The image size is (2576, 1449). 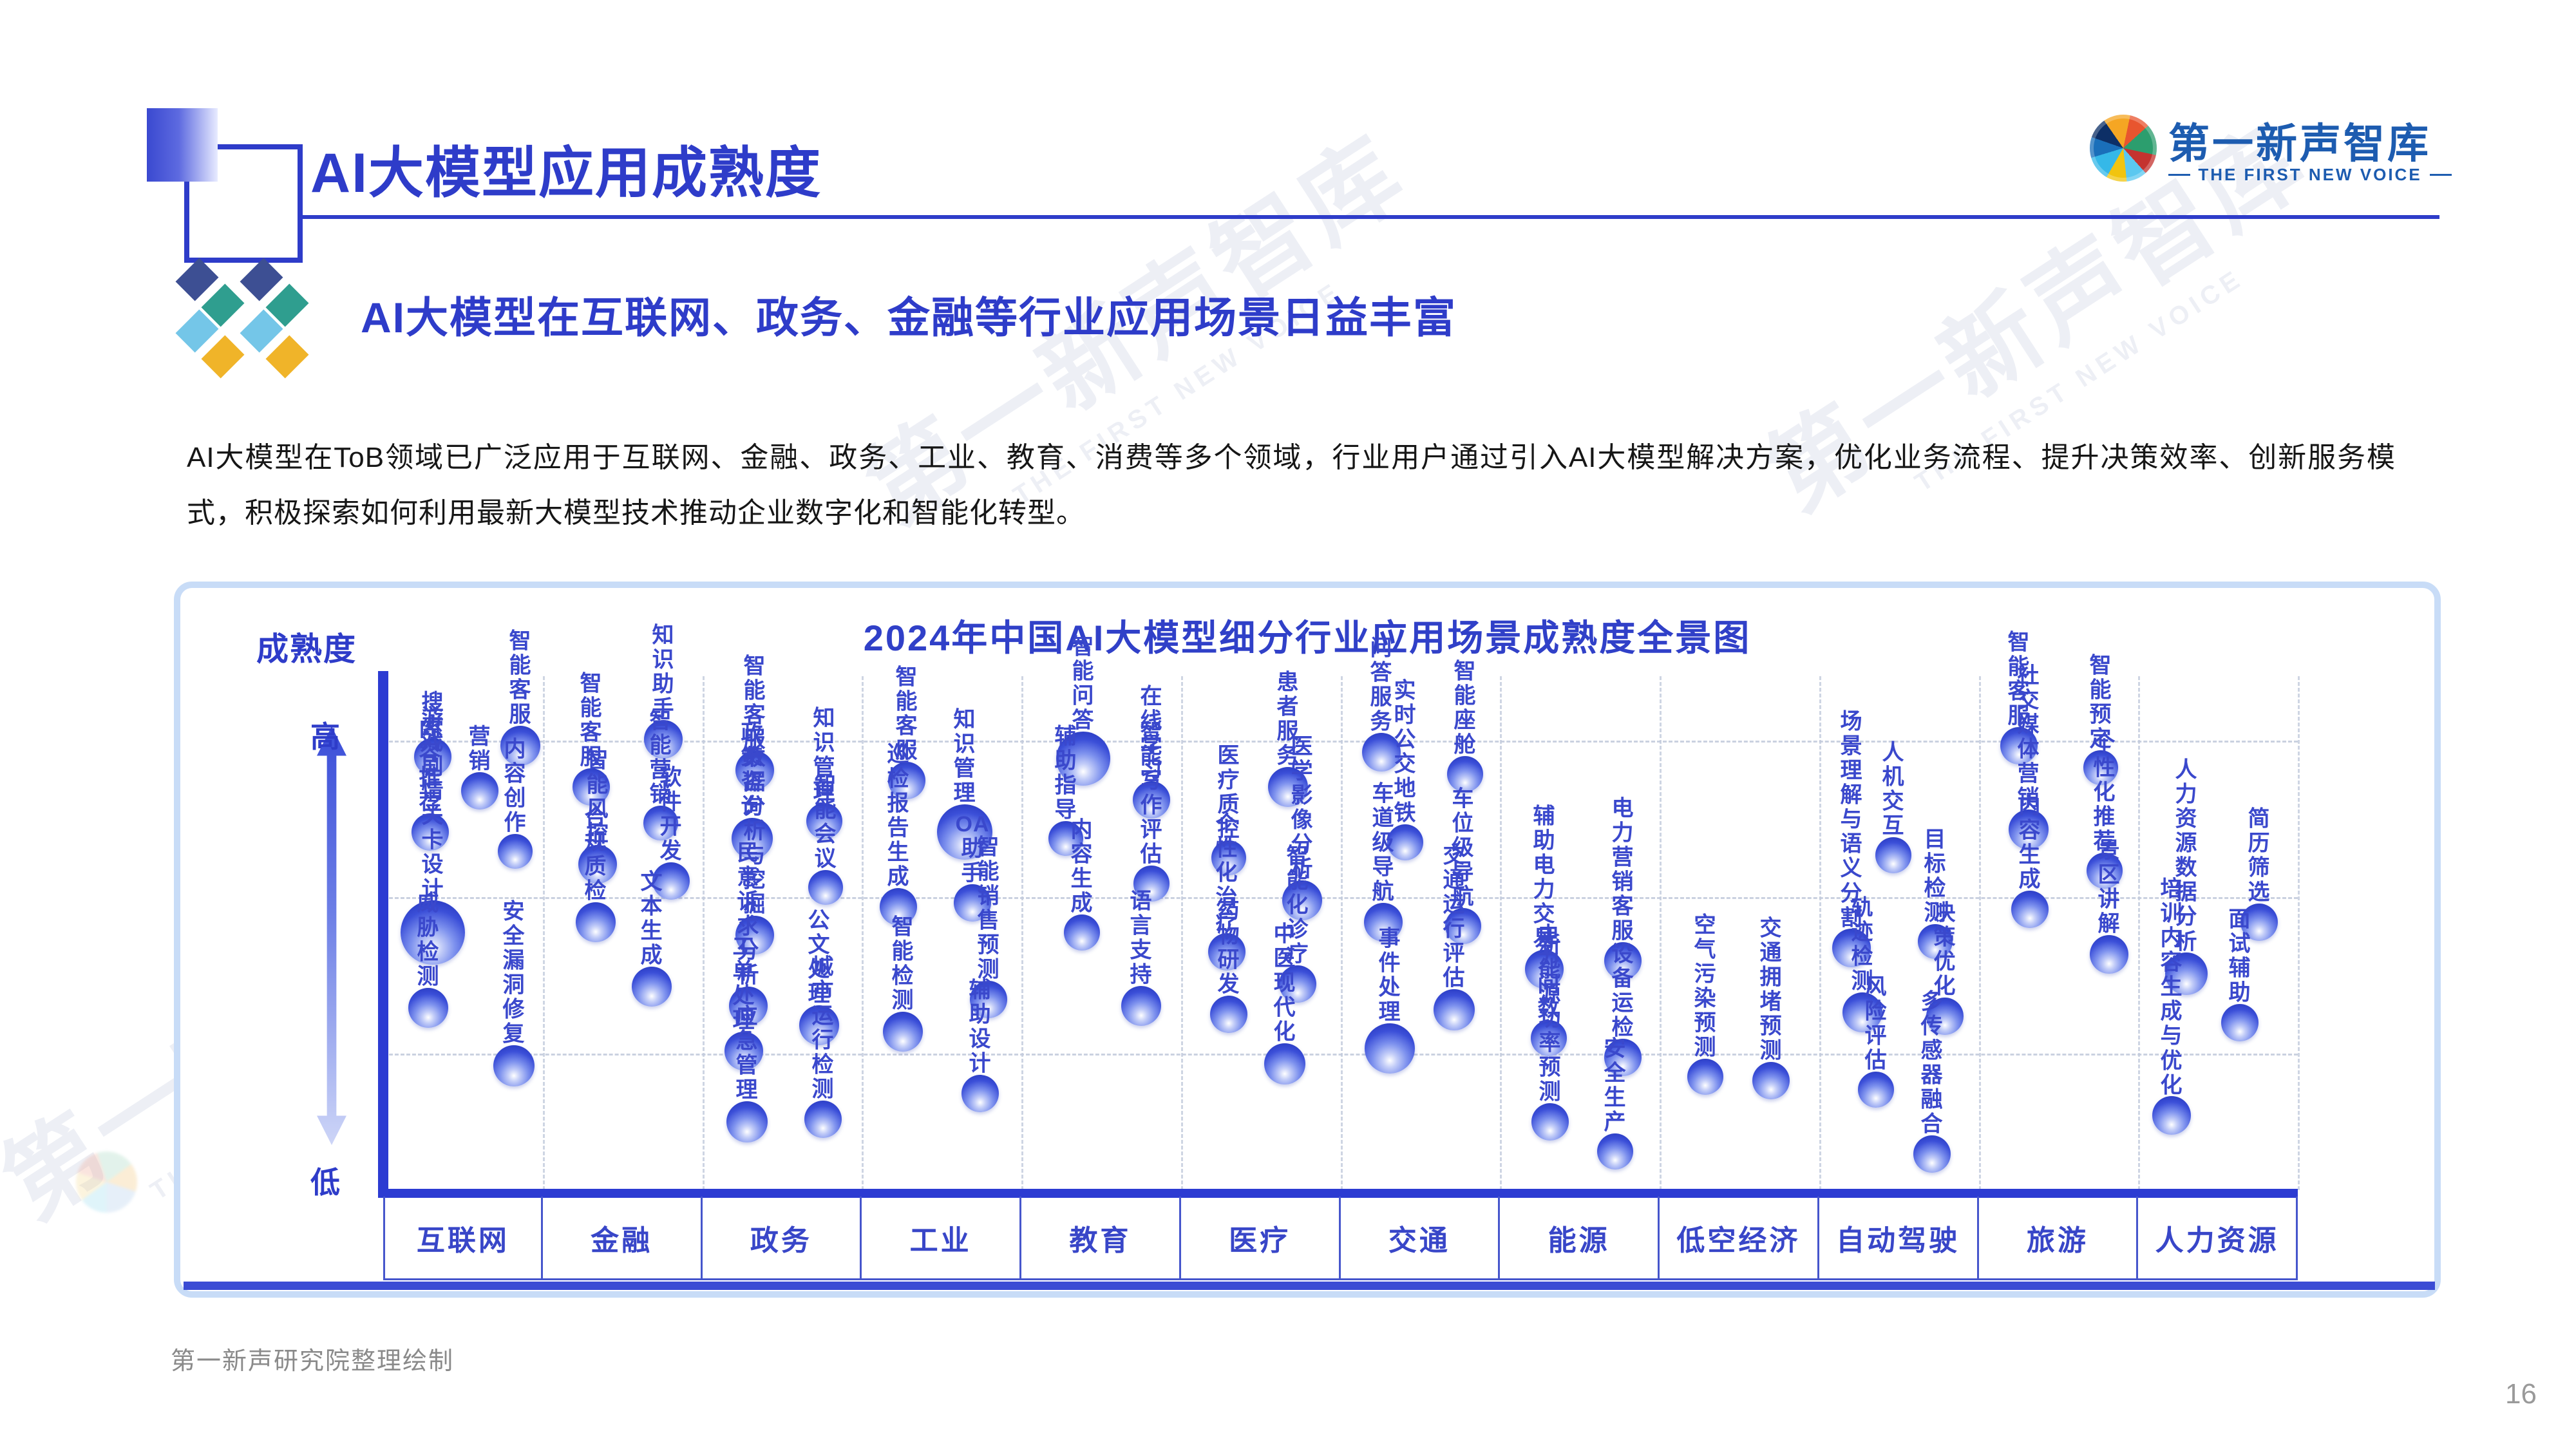 I want to click on bubble-label: 个性化 治疗, so click(x=1226, y=873).